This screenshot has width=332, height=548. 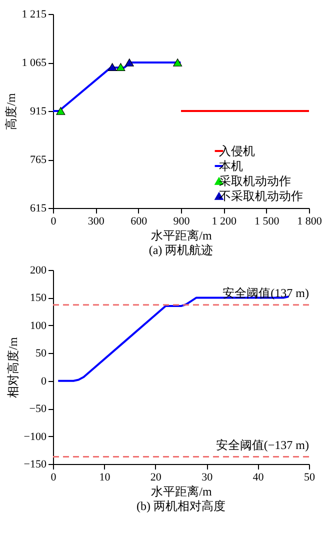 I want to click on y-tick-label: 1 215, so click(x=34, y=14).